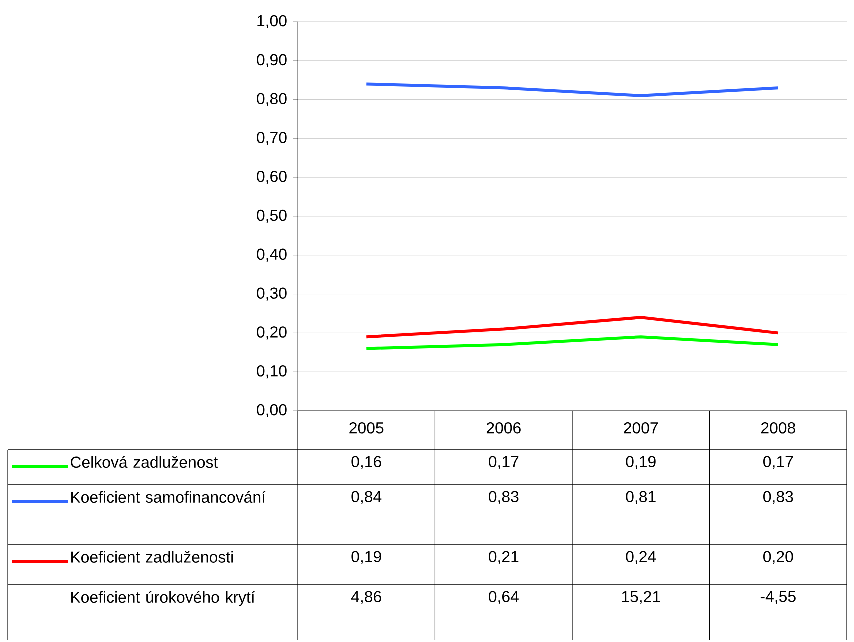 The image size is (854, 642). What do you see at coordinates (169, 497) in the screenshot?
I see `legend-label: Koeficient samofinancování` at bounding box center [169, 497].